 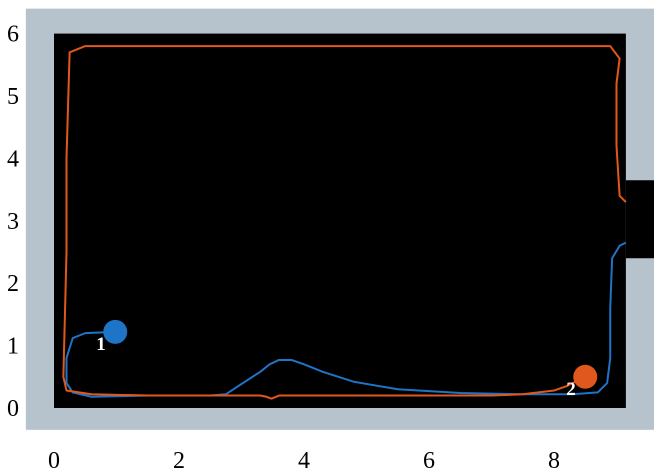 I want to click on x-tick-label: 8, so click(x=554, y=461).